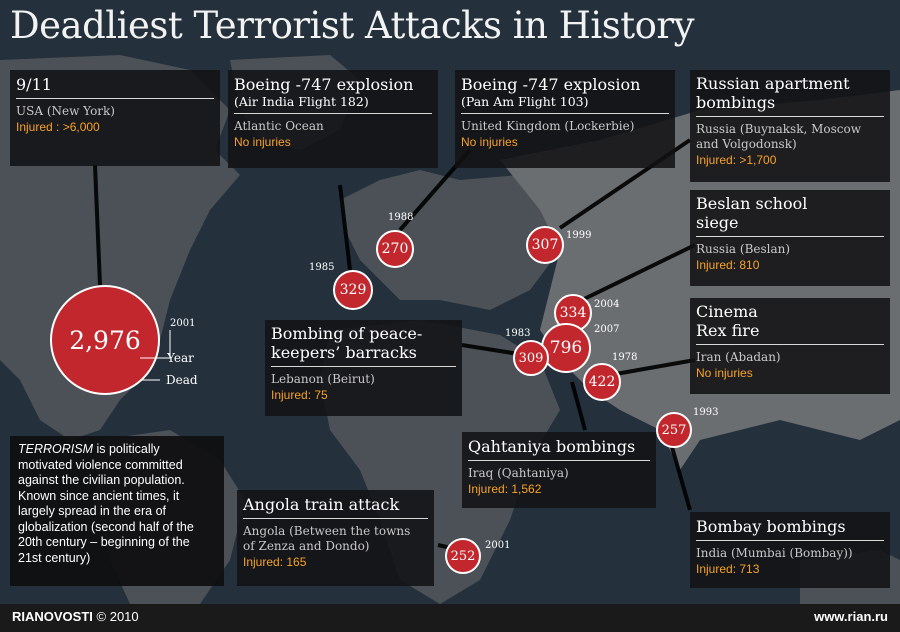 The height and width of the screenshot is (632, 900). What do you see at coordinates (518, 473) in the screenshot?
I see `attack-location: Iraq (Qahtaniya)` at bounding box center [518, 473].